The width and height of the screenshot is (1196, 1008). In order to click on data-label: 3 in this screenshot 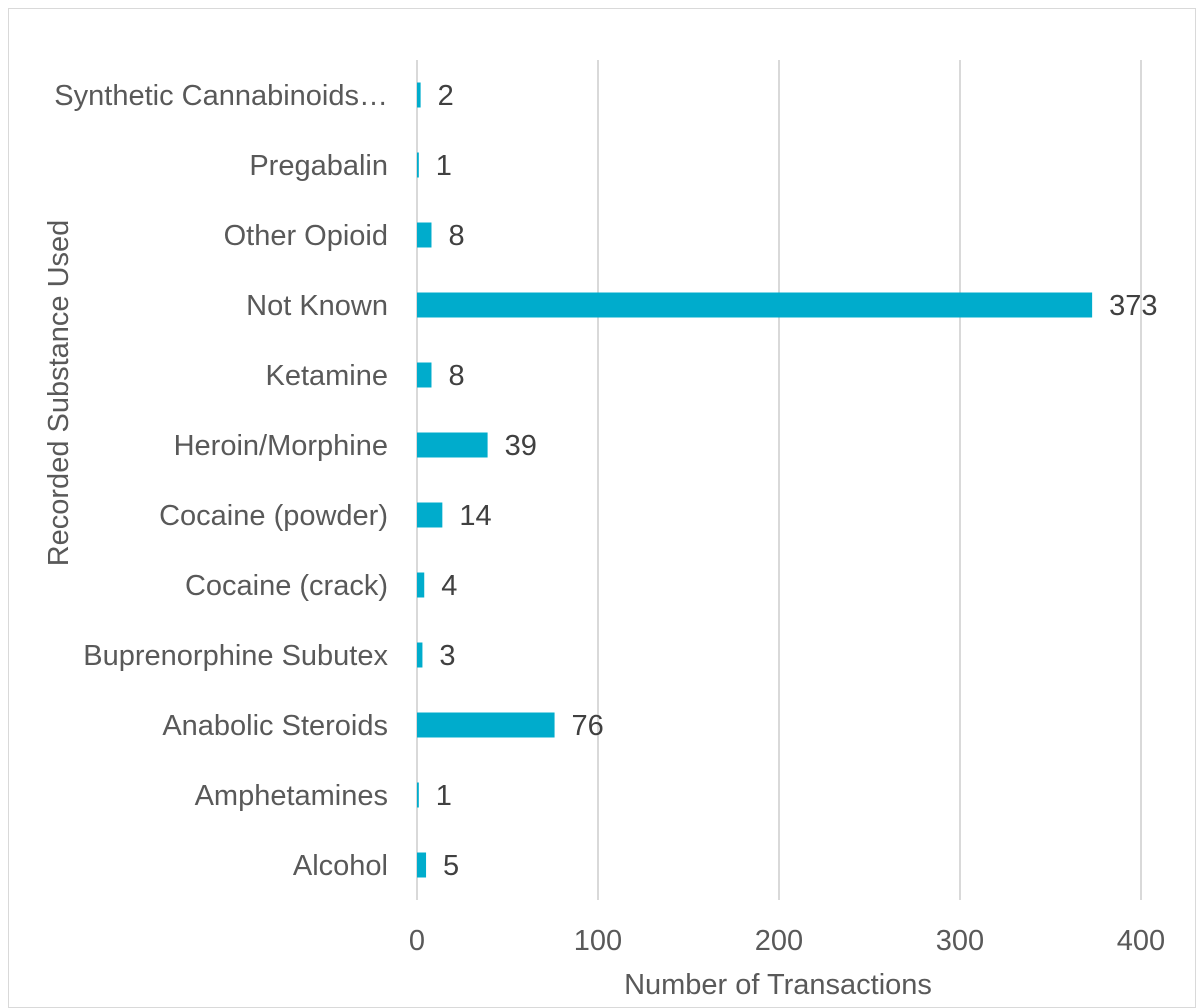, I will do `click(447, 656)`.